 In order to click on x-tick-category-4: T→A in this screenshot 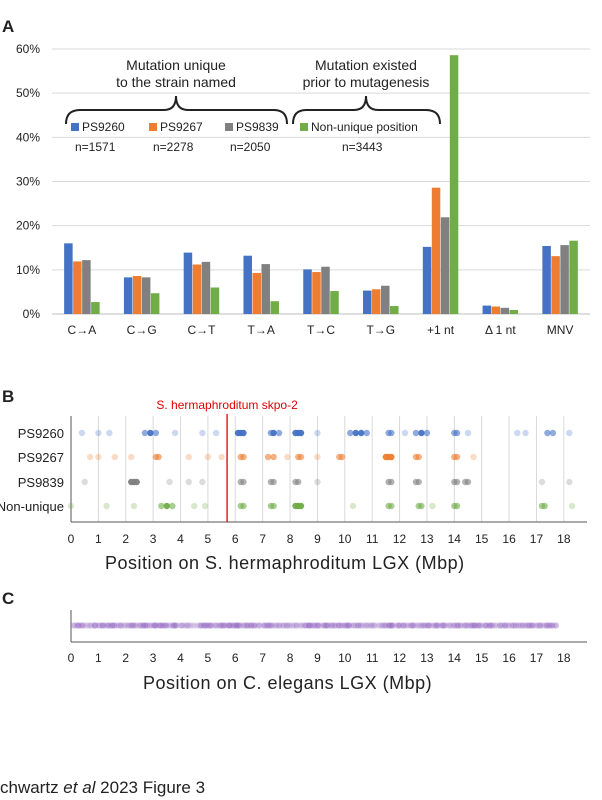, I will do `click(261, 330)`.